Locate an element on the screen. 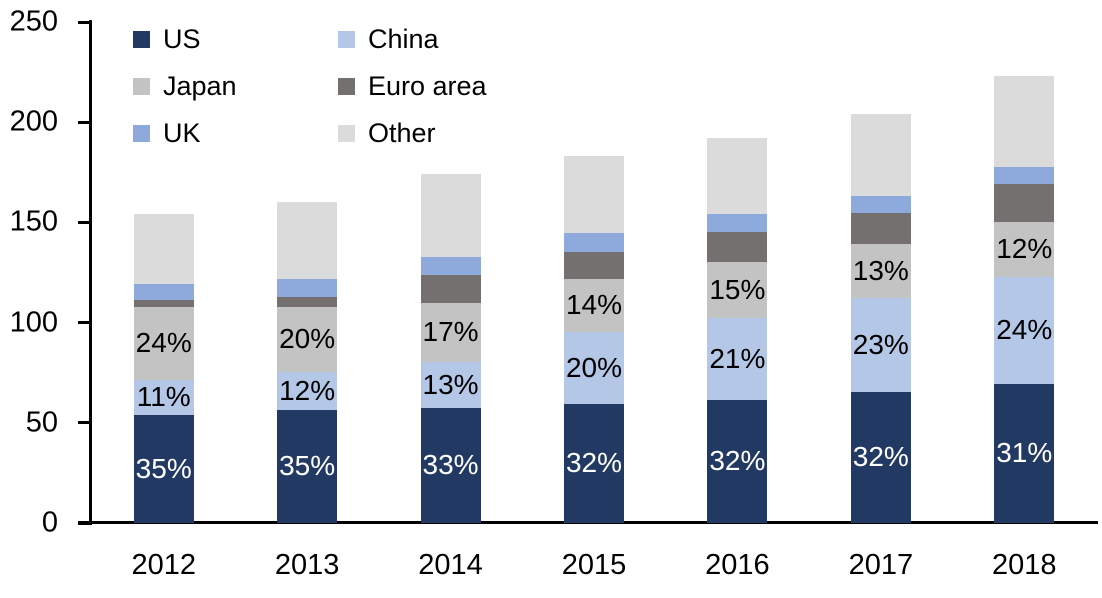 This screenshot has height=598, width=1102. bar-segment-2013-china: 12% is located at coordinates (307, 390).